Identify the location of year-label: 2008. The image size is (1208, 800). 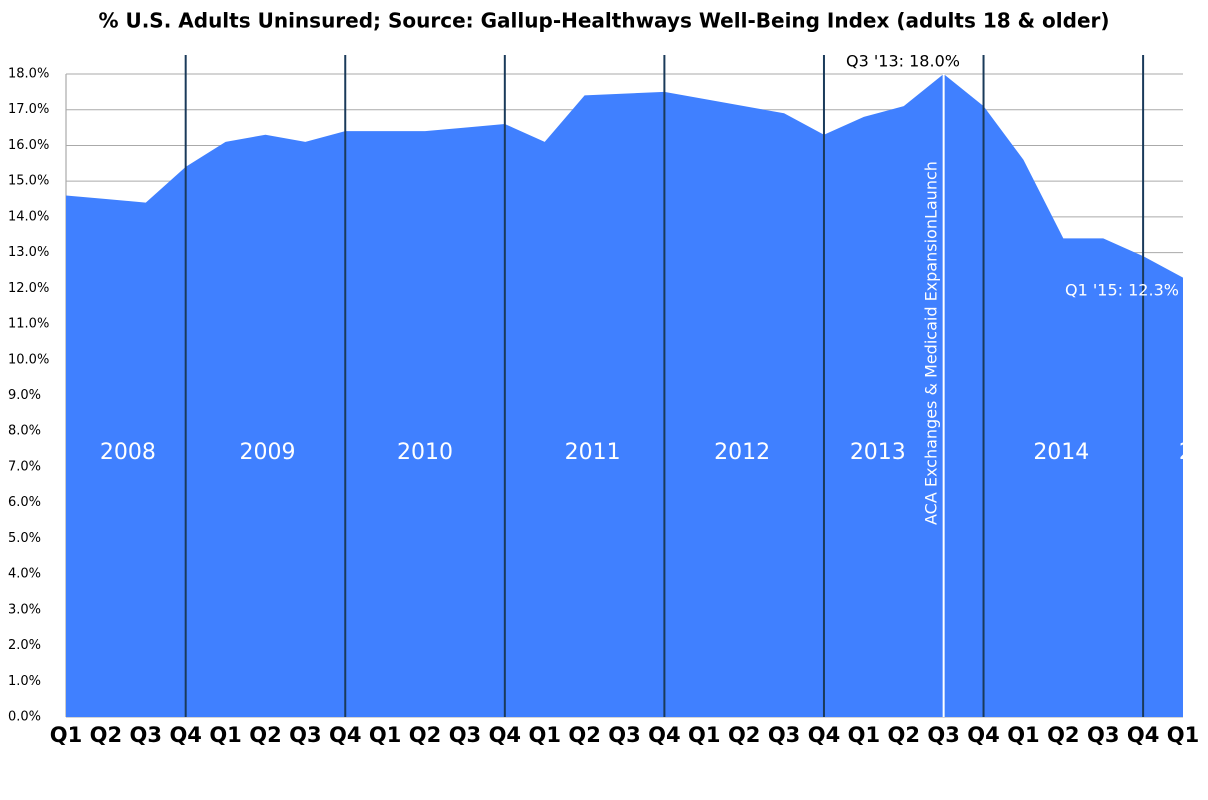
(128, 452).